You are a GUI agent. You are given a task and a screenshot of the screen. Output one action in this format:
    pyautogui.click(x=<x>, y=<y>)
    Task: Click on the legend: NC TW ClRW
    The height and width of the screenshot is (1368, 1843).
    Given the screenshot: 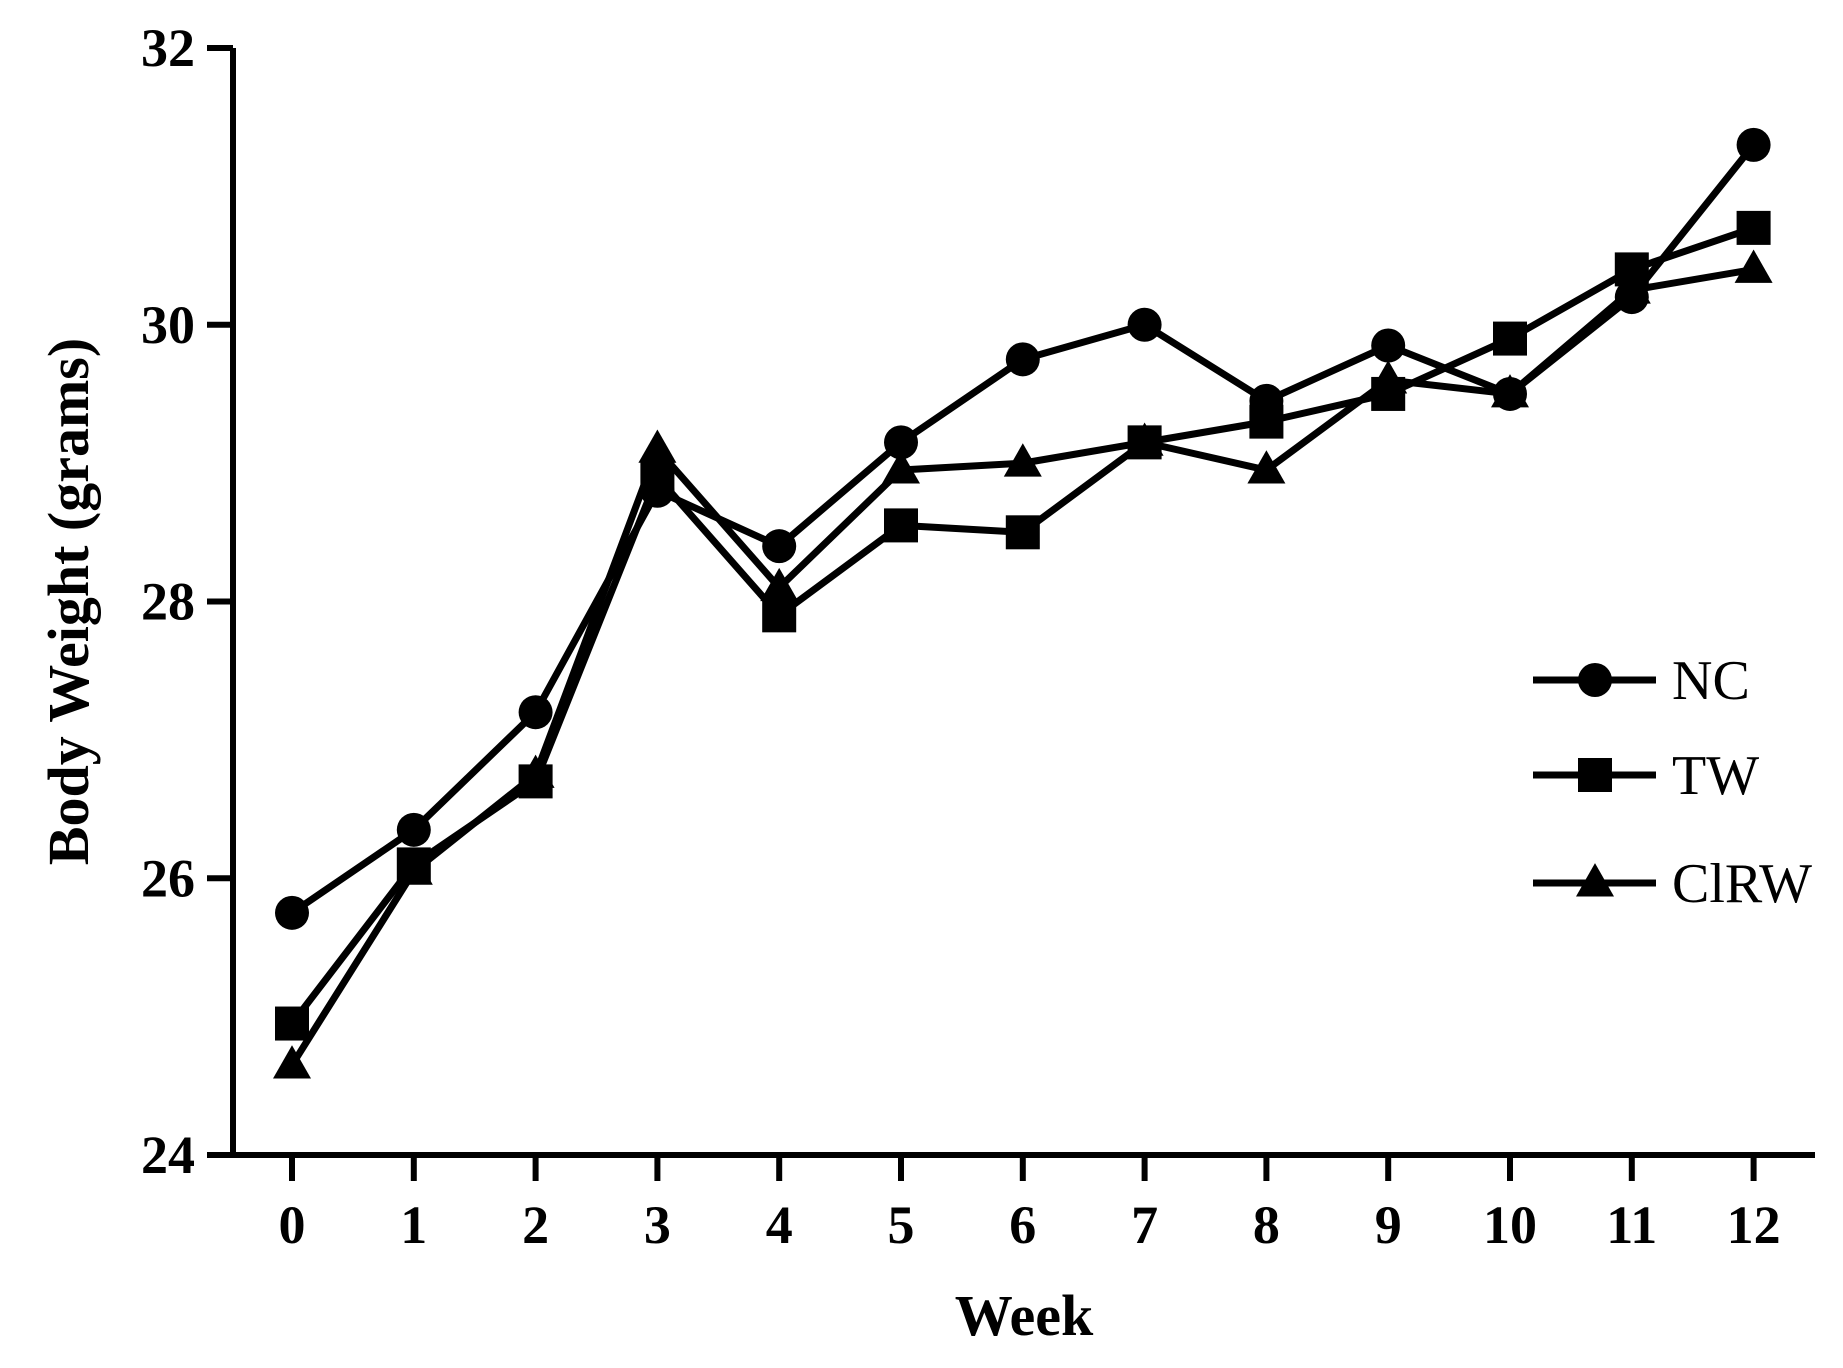 What is the action you would take?
    pyautogui.click(x=1672, y=782)
    